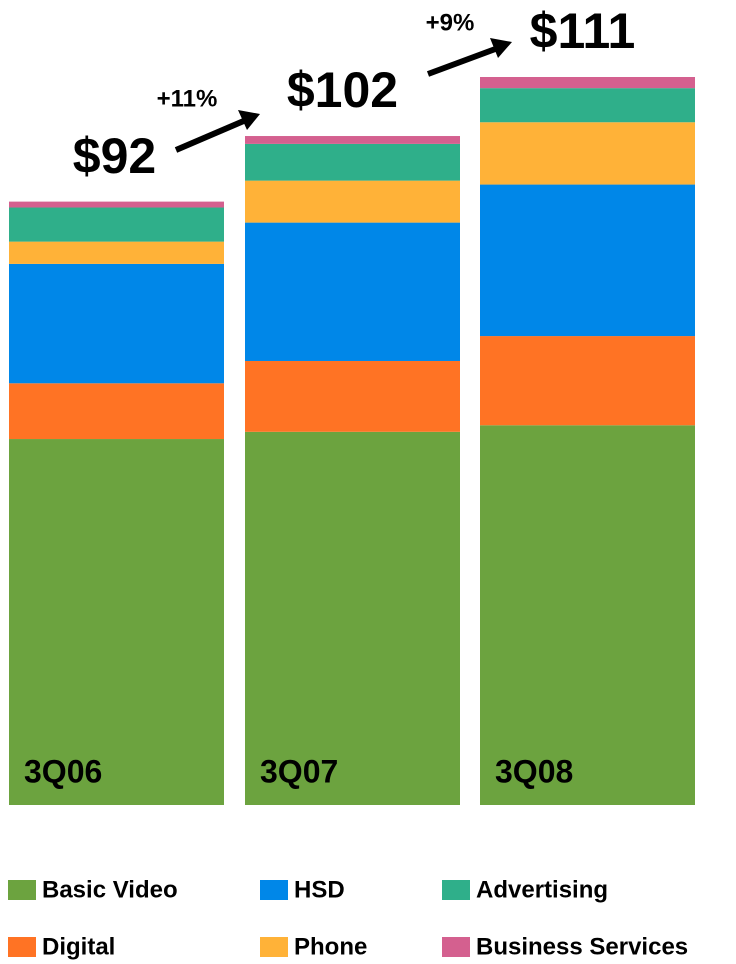 The width and height of the screenshot is (736, 964). I want to click on category-label: 3Q06, so click(63, 771).